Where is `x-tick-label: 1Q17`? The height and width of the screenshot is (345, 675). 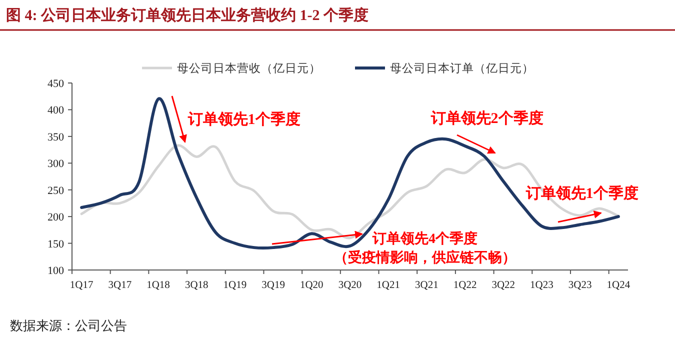 x-tick-label: 1Q17 is located at coordinates (82, 285).